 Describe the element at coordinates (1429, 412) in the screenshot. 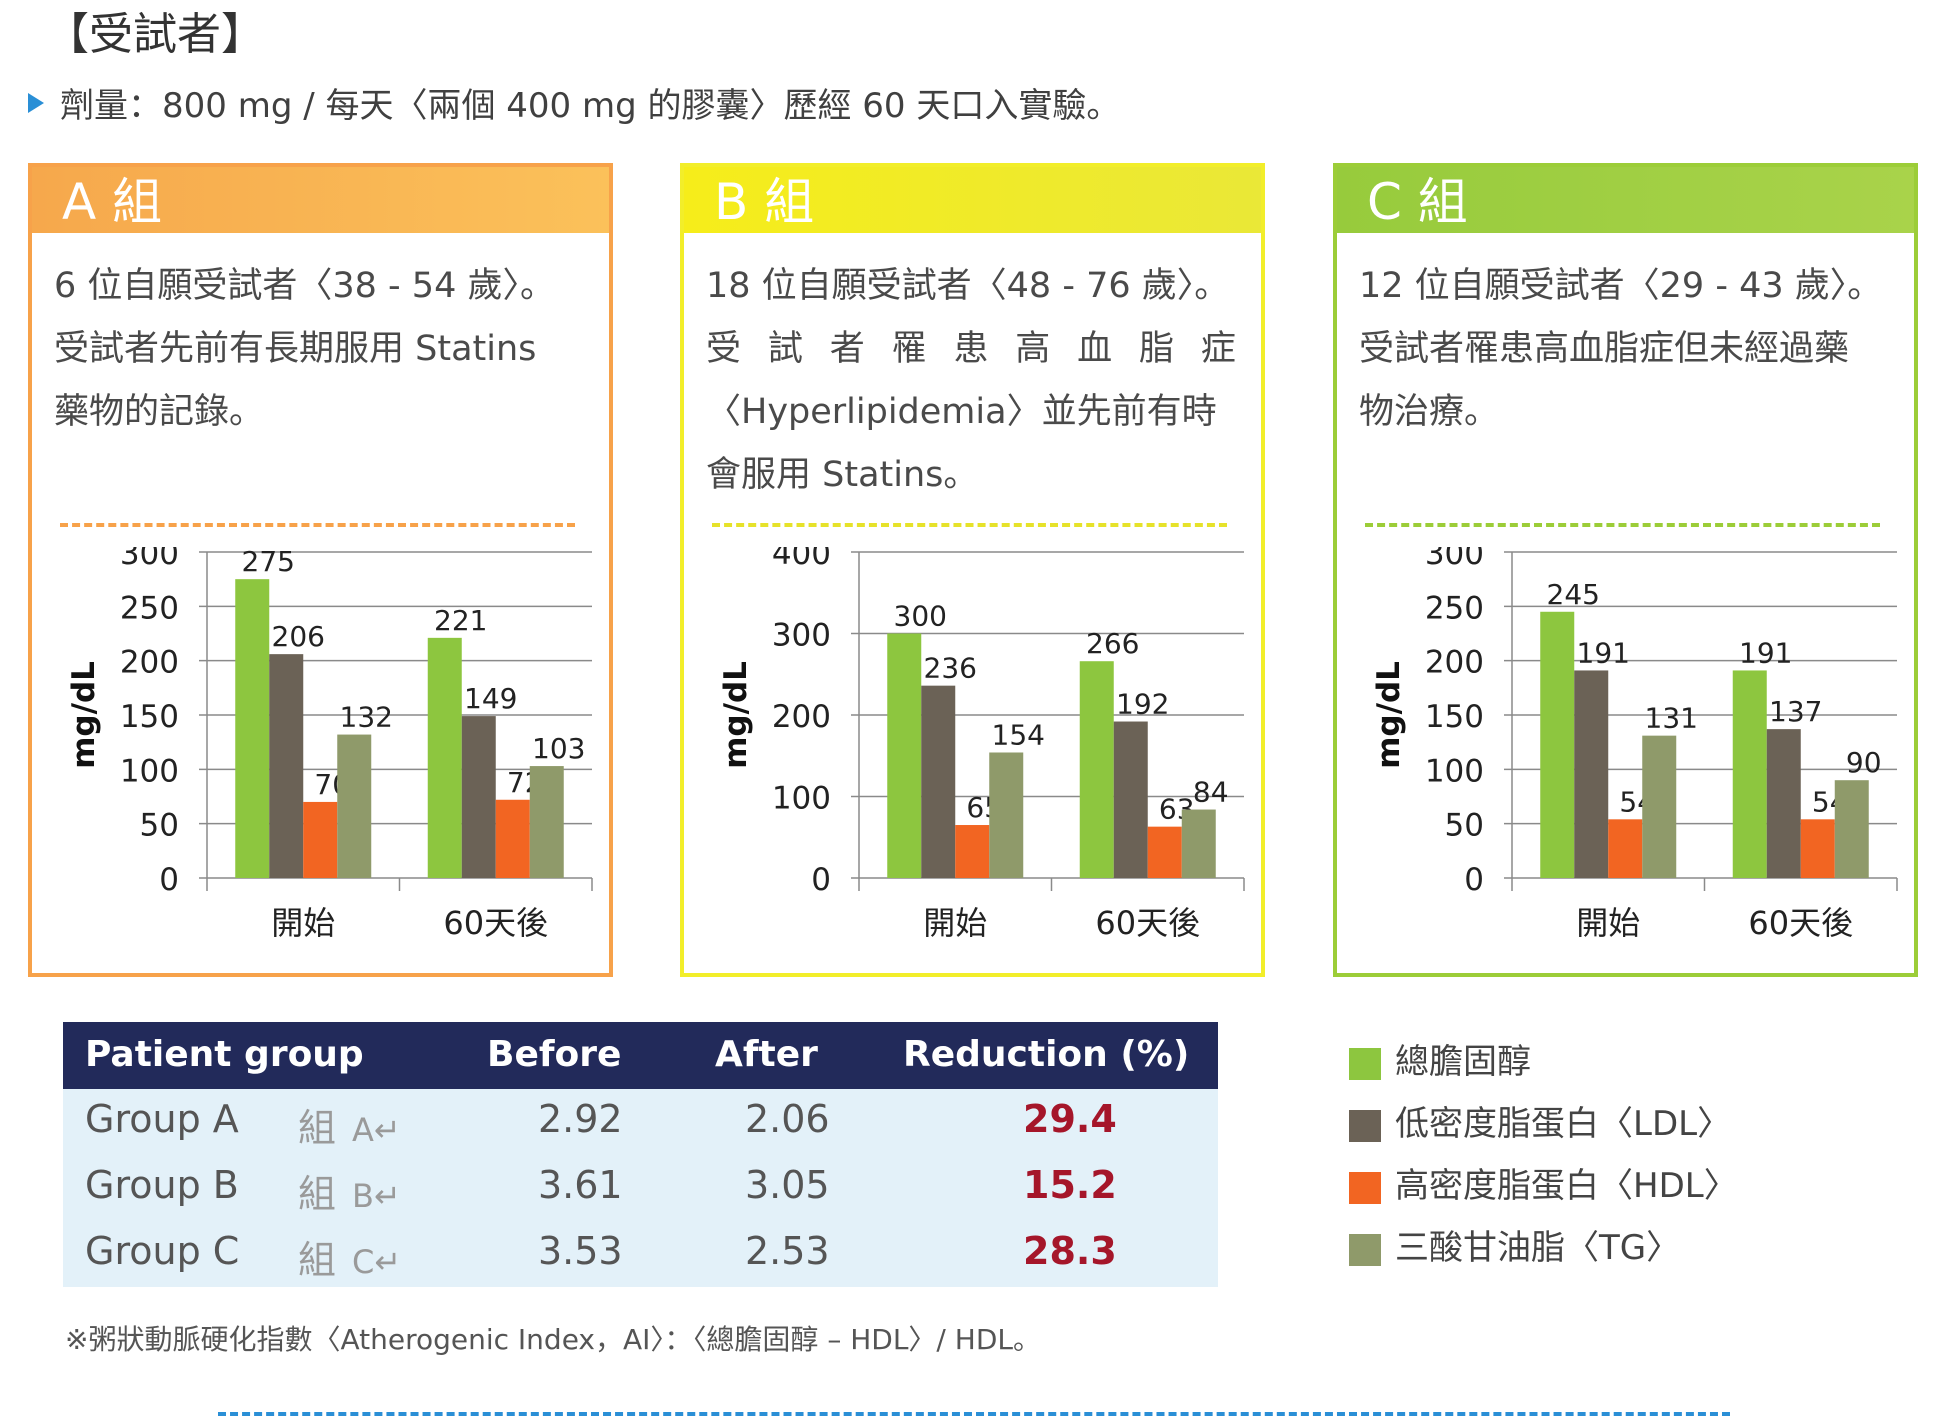

I see `description-line: 物治療。` at that location.